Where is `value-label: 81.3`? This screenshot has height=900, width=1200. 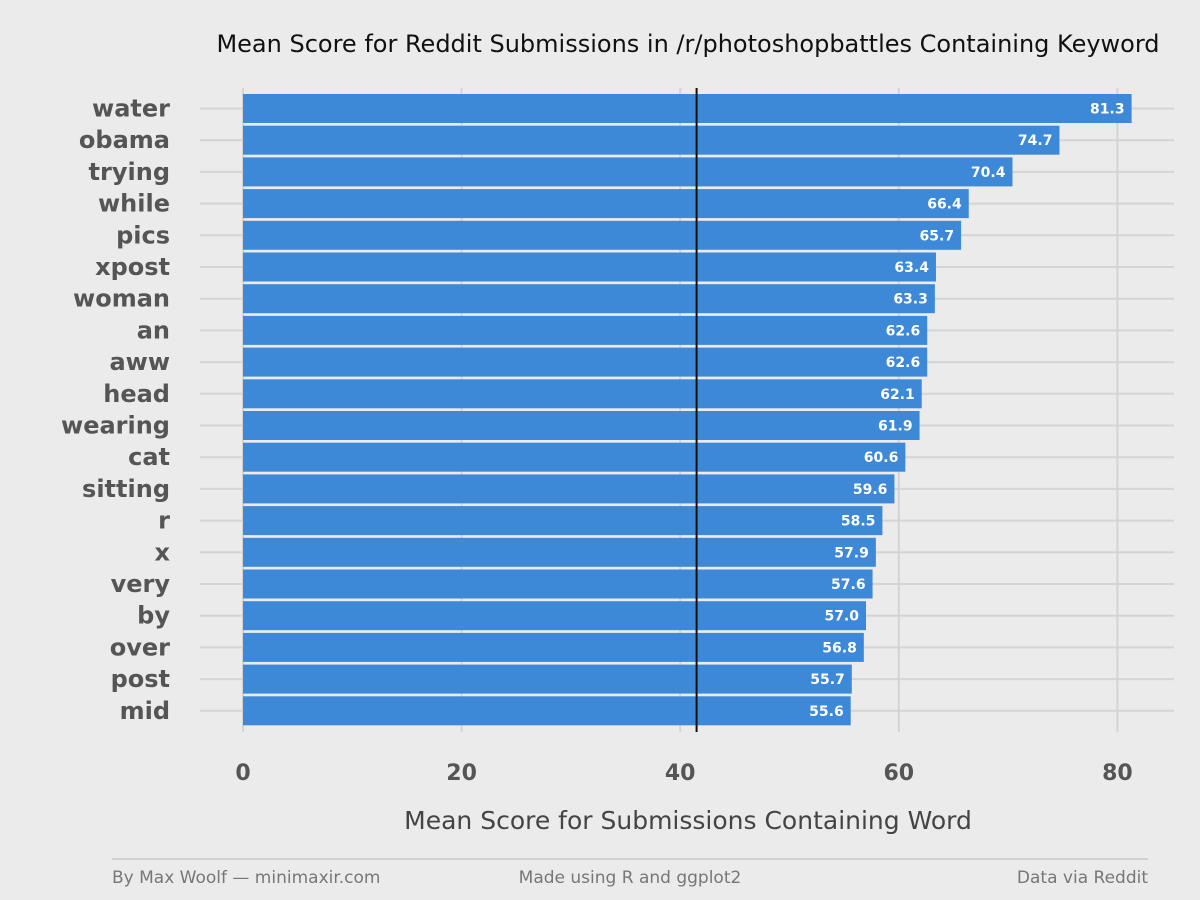 value-label: 81.3 is located at coordinates (1107, 110).